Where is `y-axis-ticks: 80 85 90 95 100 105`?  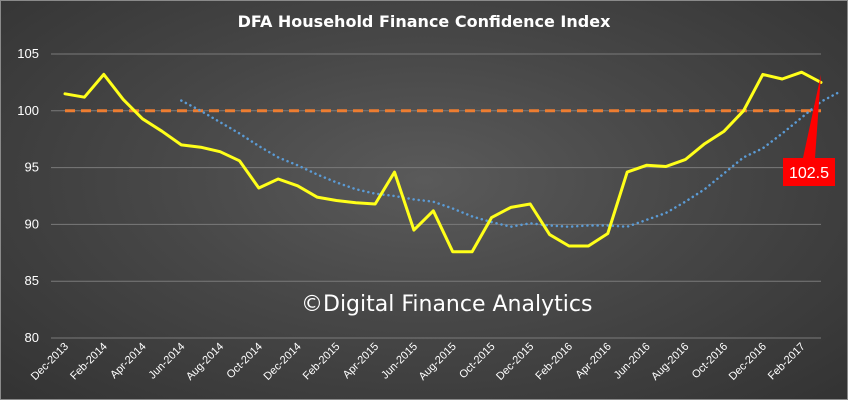 y-axis-ticks: 80 85 90 95 100 105 is located at coordinates (28, 195).